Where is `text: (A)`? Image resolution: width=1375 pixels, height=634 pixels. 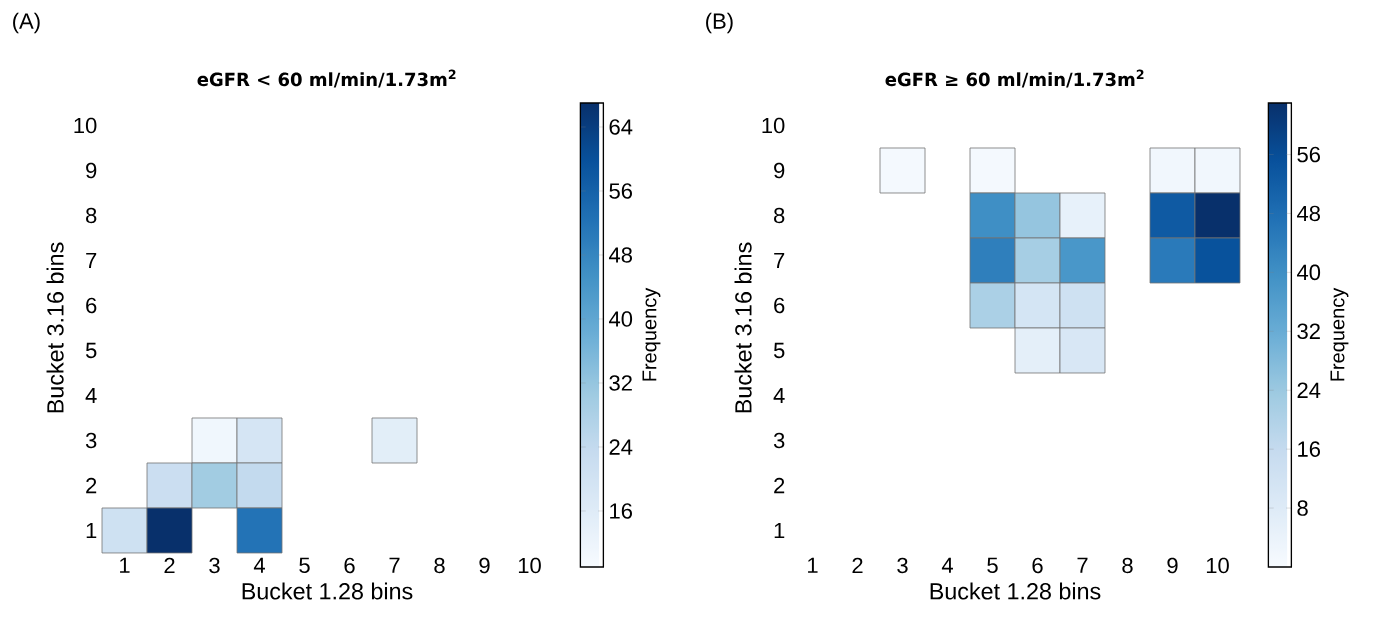 text: (A) is located at coordinates (26, 23).